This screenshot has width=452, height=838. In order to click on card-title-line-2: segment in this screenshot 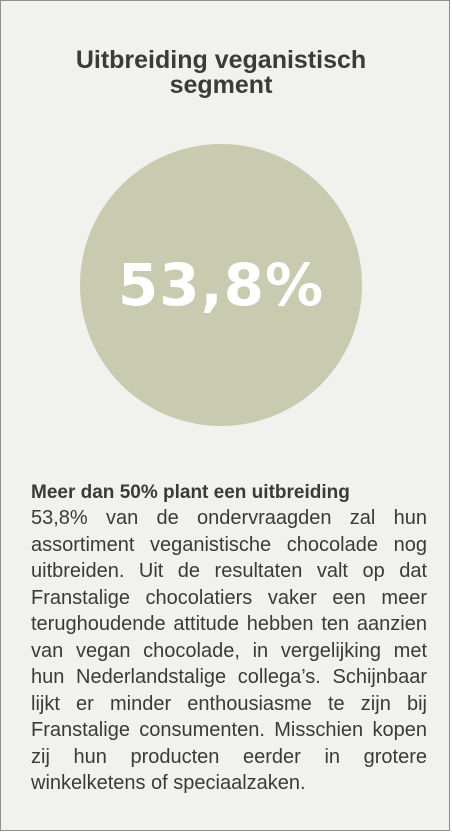, I will do `click(221, 85)`.